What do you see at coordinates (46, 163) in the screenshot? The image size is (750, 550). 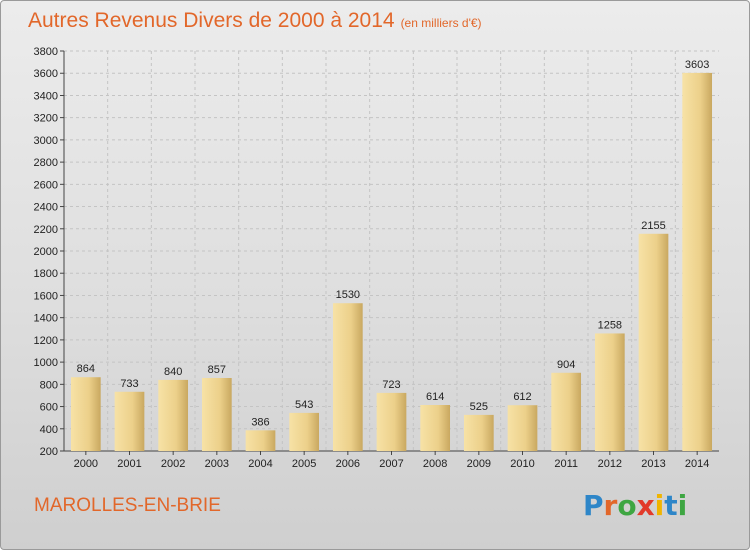 I see `y-tick-label: 2800` at bounding box center [46, 163].